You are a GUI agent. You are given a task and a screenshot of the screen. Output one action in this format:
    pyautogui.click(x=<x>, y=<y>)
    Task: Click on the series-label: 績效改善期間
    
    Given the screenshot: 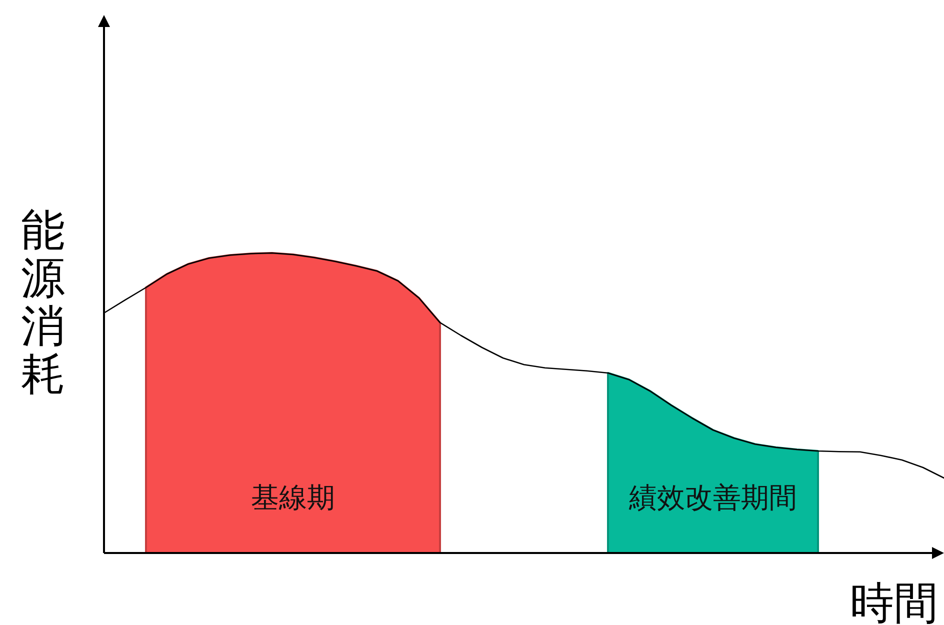 What is the action you would take?
    pyautogui.click(x=712, y=497)
    